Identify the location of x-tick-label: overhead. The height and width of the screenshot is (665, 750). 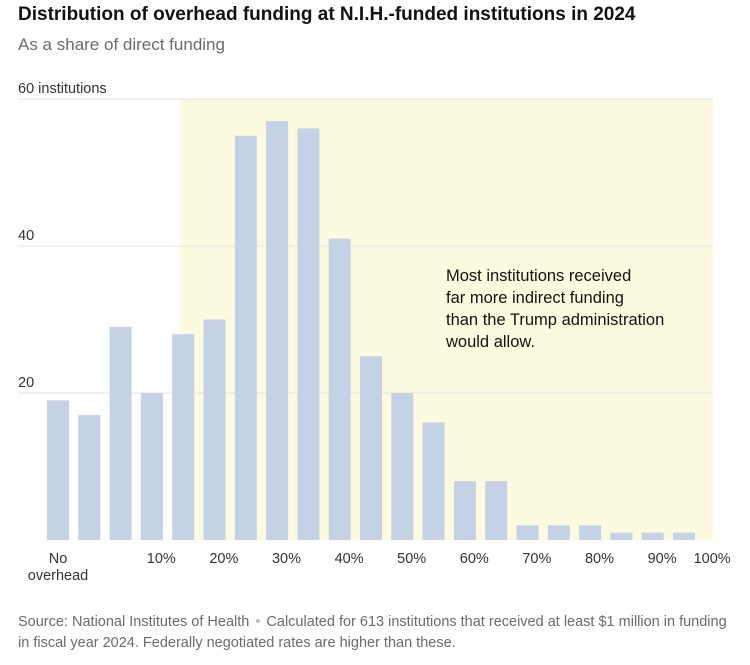
(58, 576).